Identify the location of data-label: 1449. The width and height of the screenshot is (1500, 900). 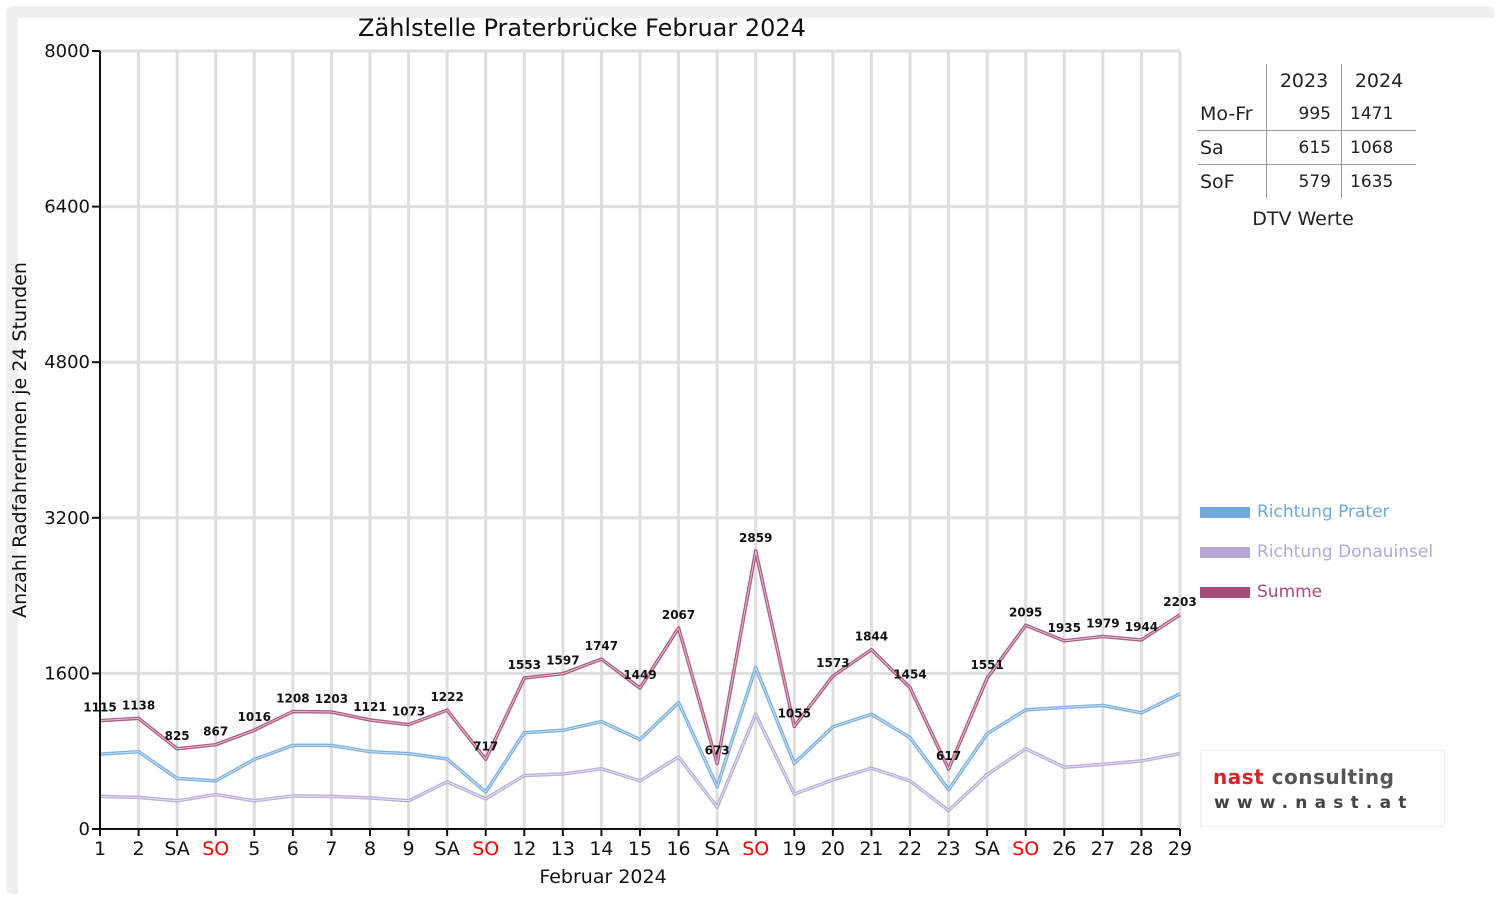
(639, 675).